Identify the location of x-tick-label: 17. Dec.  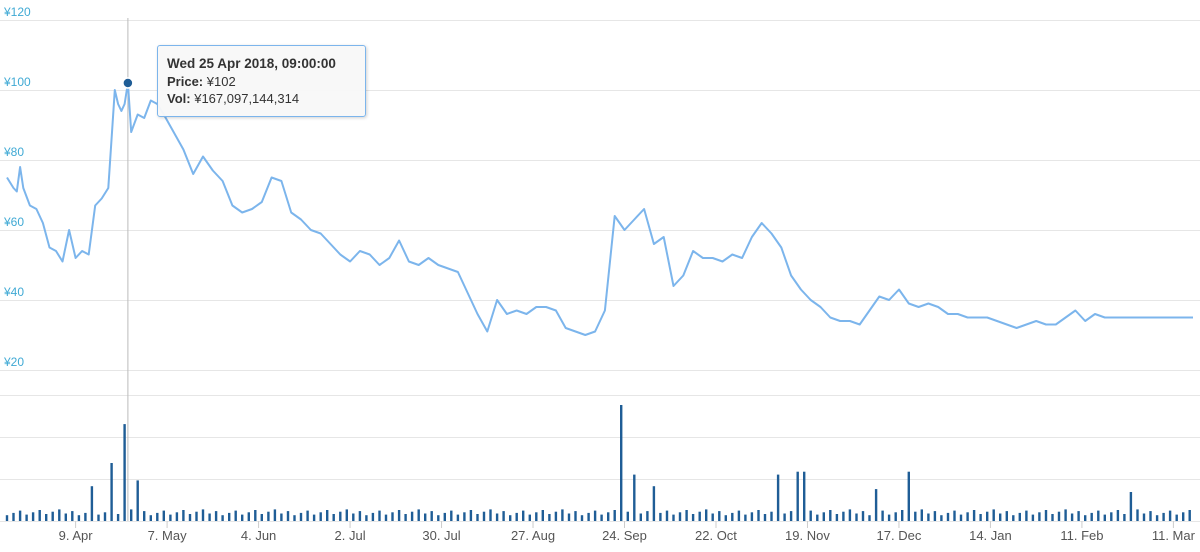
(899, 535).